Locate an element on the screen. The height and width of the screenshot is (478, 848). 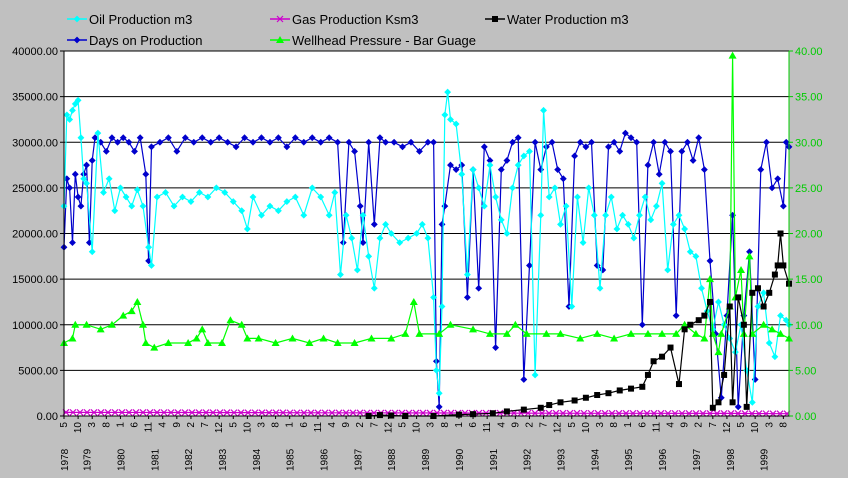
y-tick-label: 5000.00 is located at coordinates (38, 371).